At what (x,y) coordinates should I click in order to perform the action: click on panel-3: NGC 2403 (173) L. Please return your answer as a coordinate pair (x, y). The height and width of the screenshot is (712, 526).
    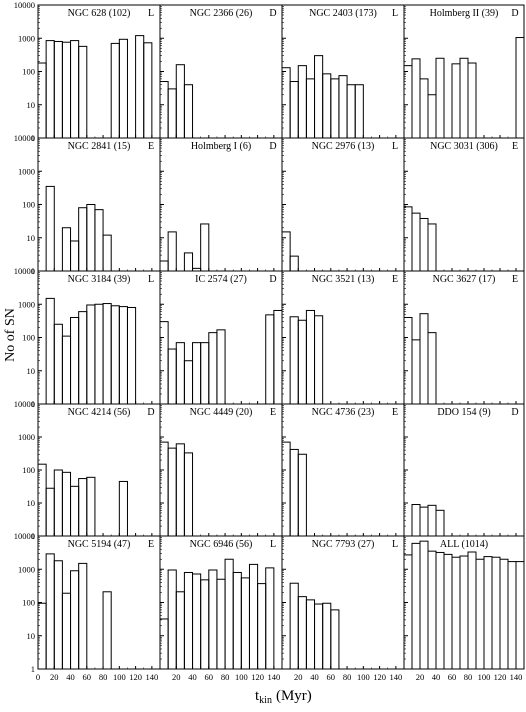
    Looking at the image, I should click on (343, 71).